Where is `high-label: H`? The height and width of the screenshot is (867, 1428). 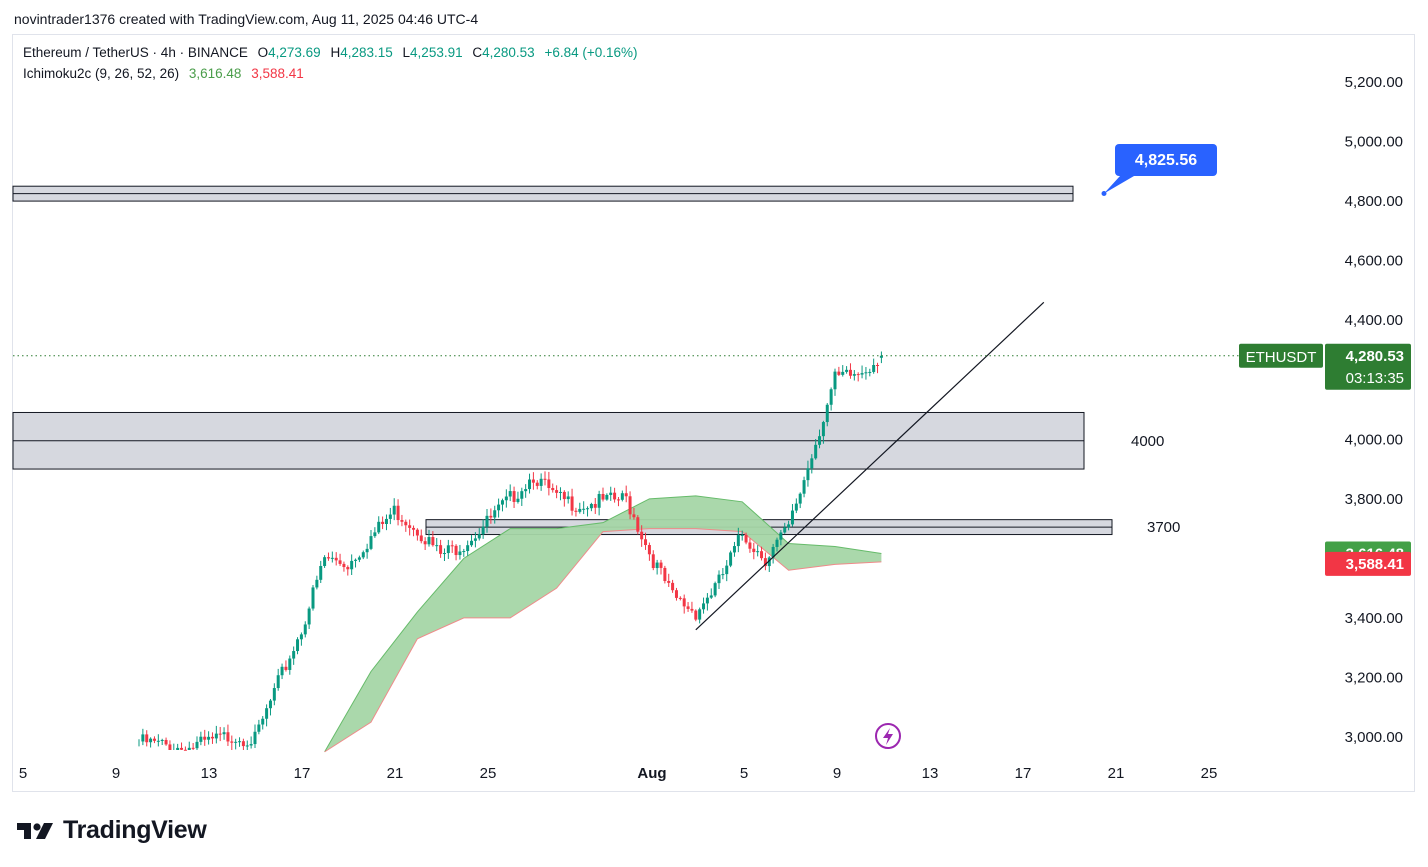
high-label: H is located at coordinates (335, 52).